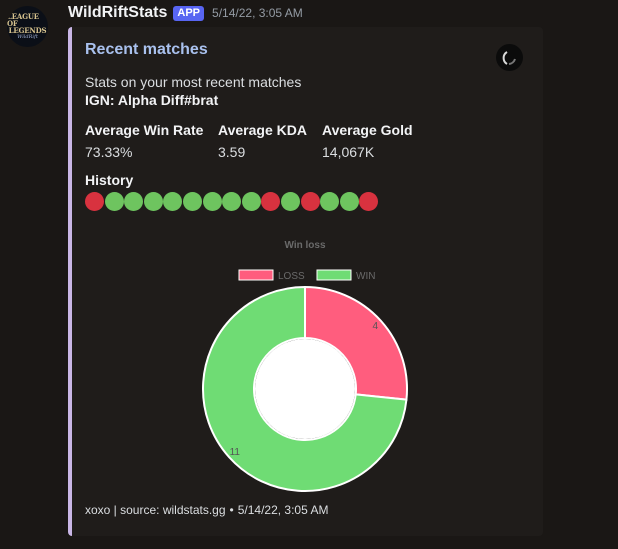 The width and height of the screenshot is (618, 549). I want to click on legend-label-win: WIN, so click(365, 276).